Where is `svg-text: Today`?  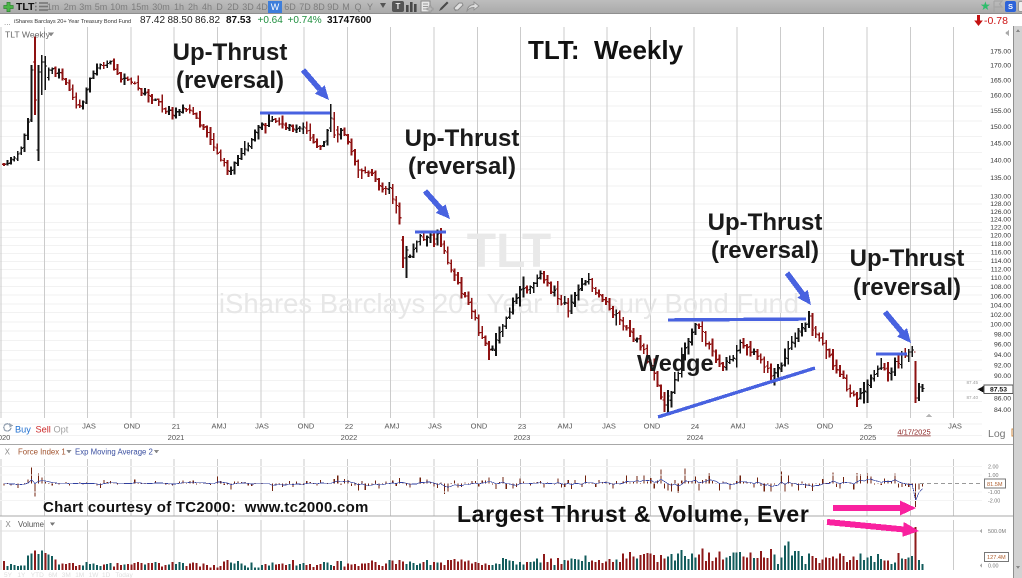
svg-text: Today is located at coordinates (124, 575).